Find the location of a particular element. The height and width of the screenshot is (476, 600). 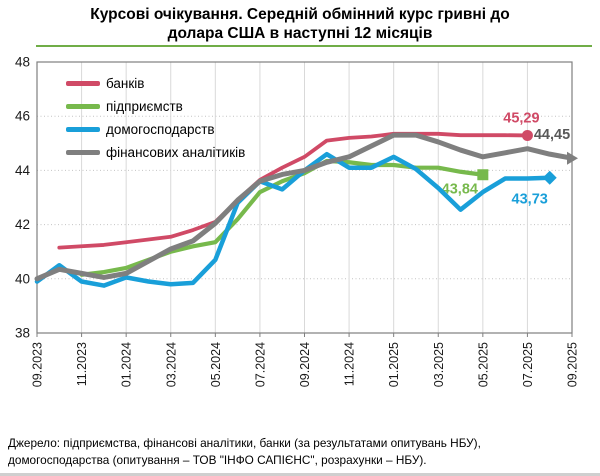

x-axis-label: 09.2025 is located at coordinates (573, 364).